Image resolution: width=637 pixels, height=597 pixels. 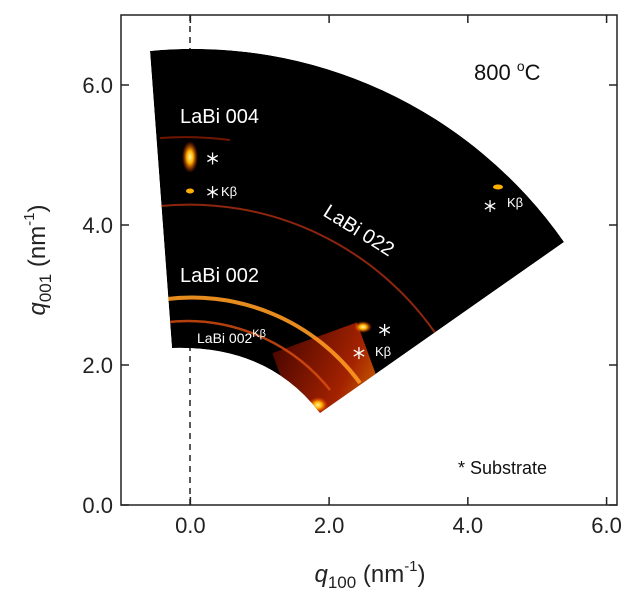 What do you see at coordinates (97, 365) in the screenshot?
I see `y-tick-label: 2.0` at bounding box center [97, 365].